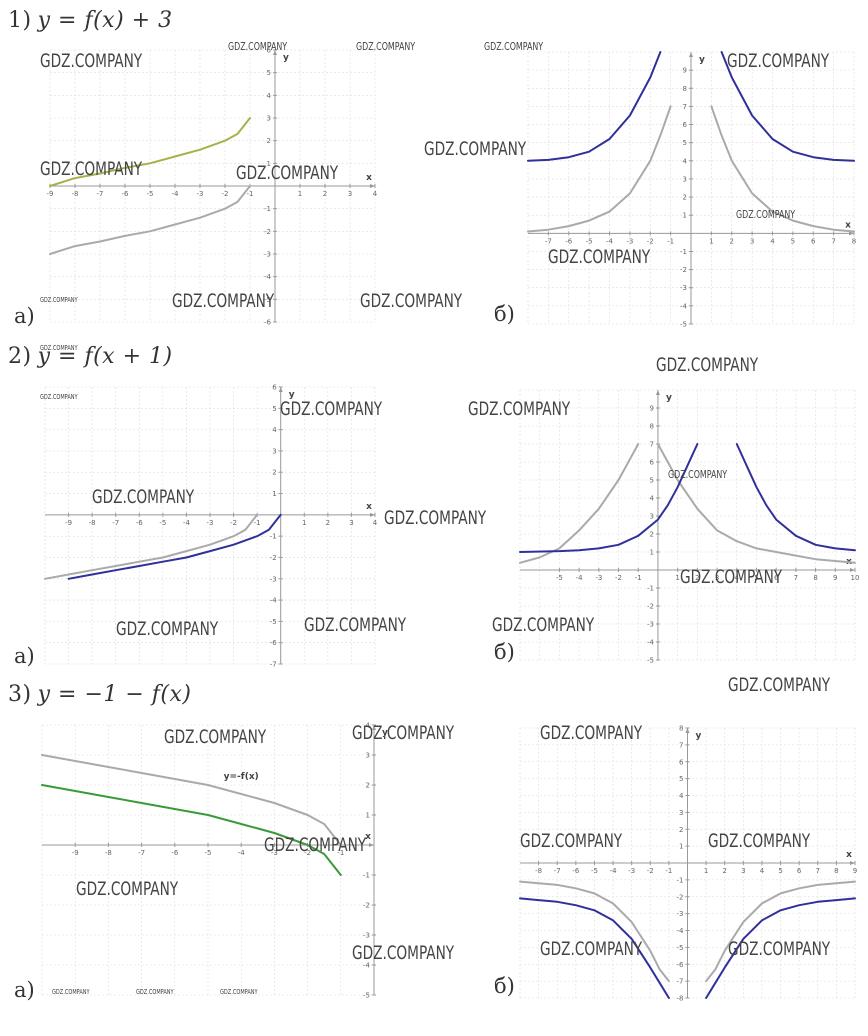  What do you see at coordinates (651, 427) in the screenshot?
I see `y-tick-label: 8` at bounding box center [651, 427].